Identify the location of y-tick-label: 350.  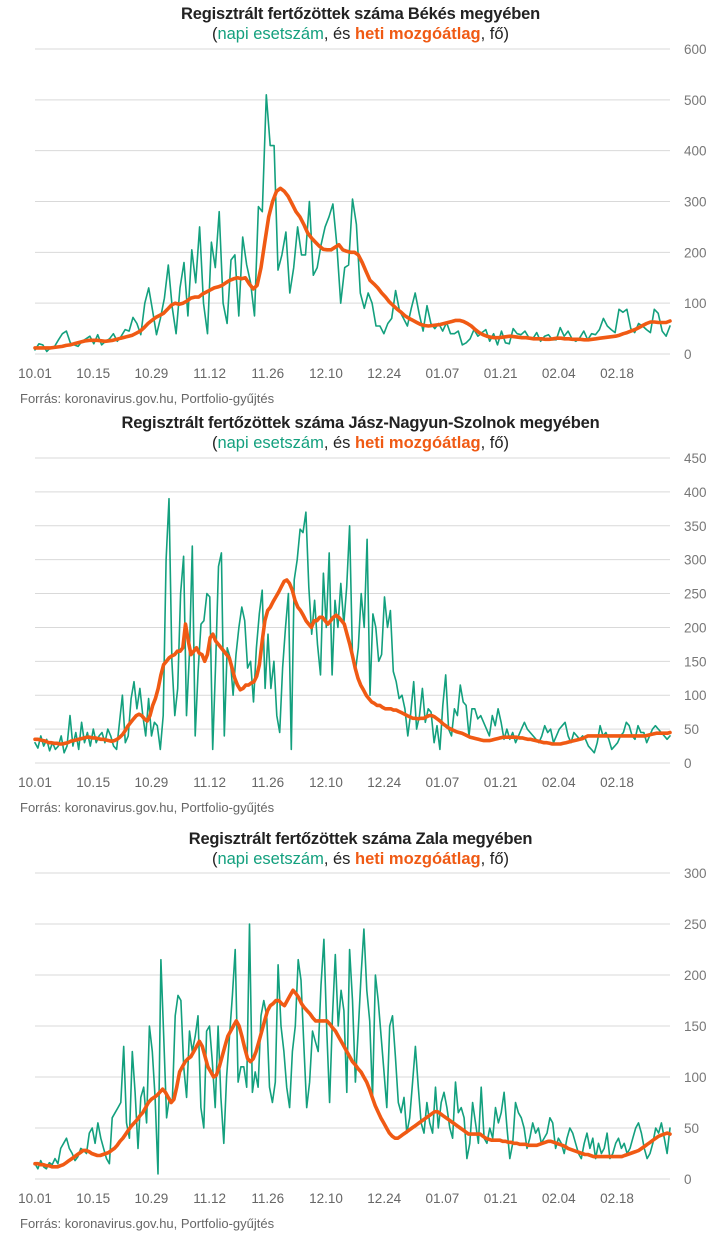
(695, 526).